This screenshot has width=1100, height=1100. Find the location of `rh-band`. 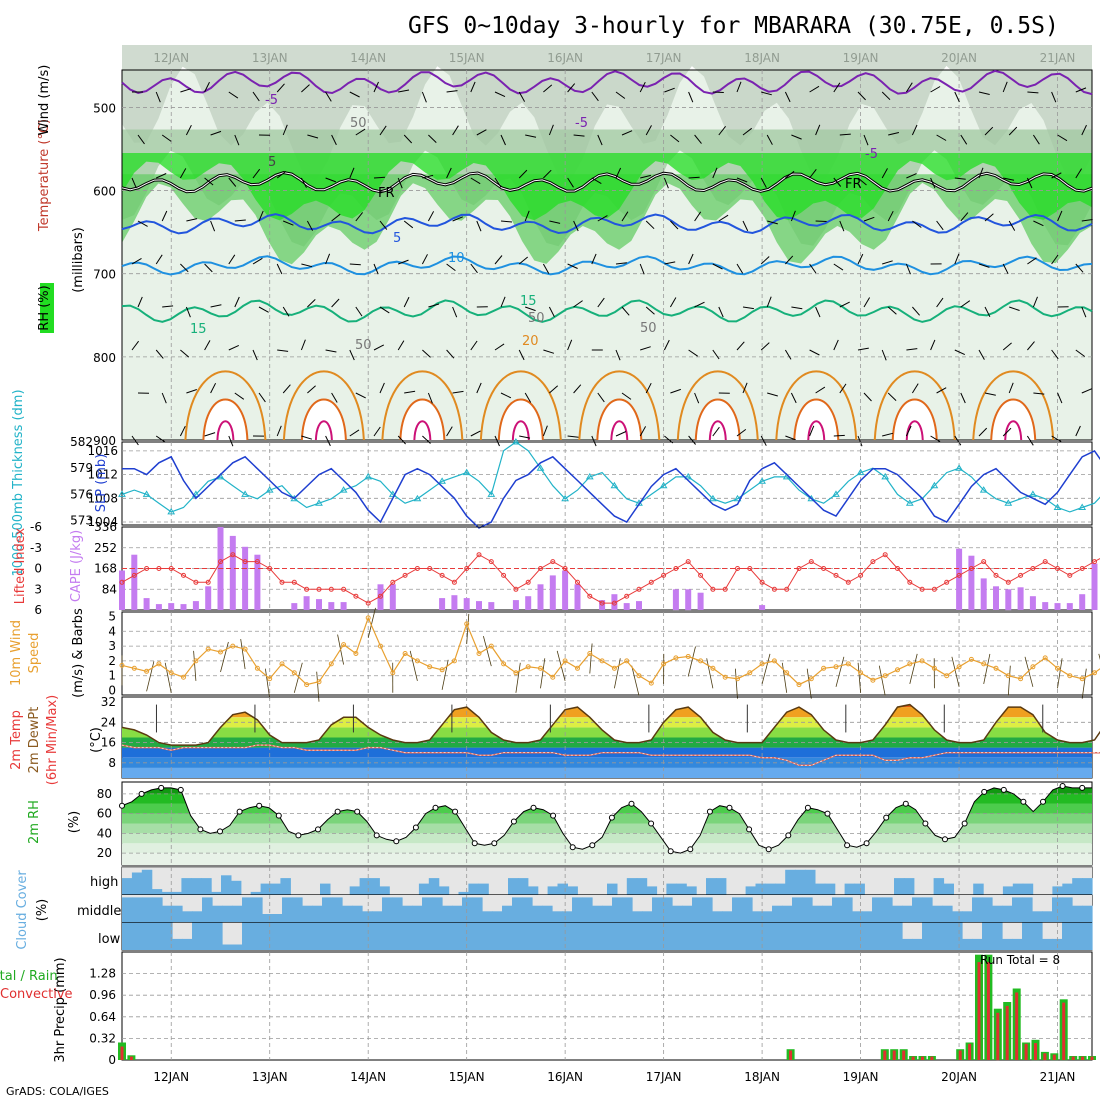

rh-band is located at coordinates (607, 818).